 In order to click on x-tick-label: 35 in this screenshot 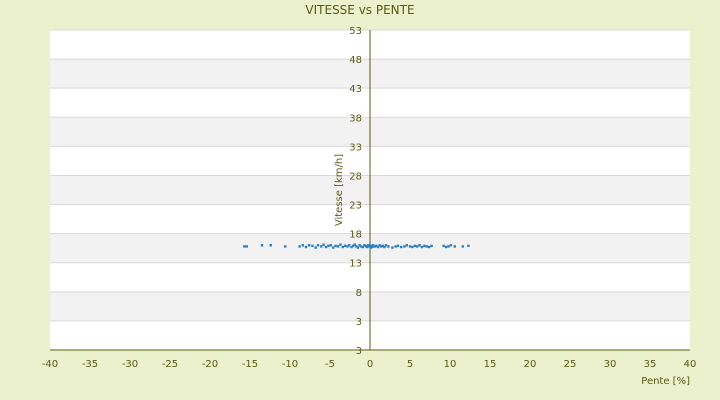, I will do `click(650, 364)`.